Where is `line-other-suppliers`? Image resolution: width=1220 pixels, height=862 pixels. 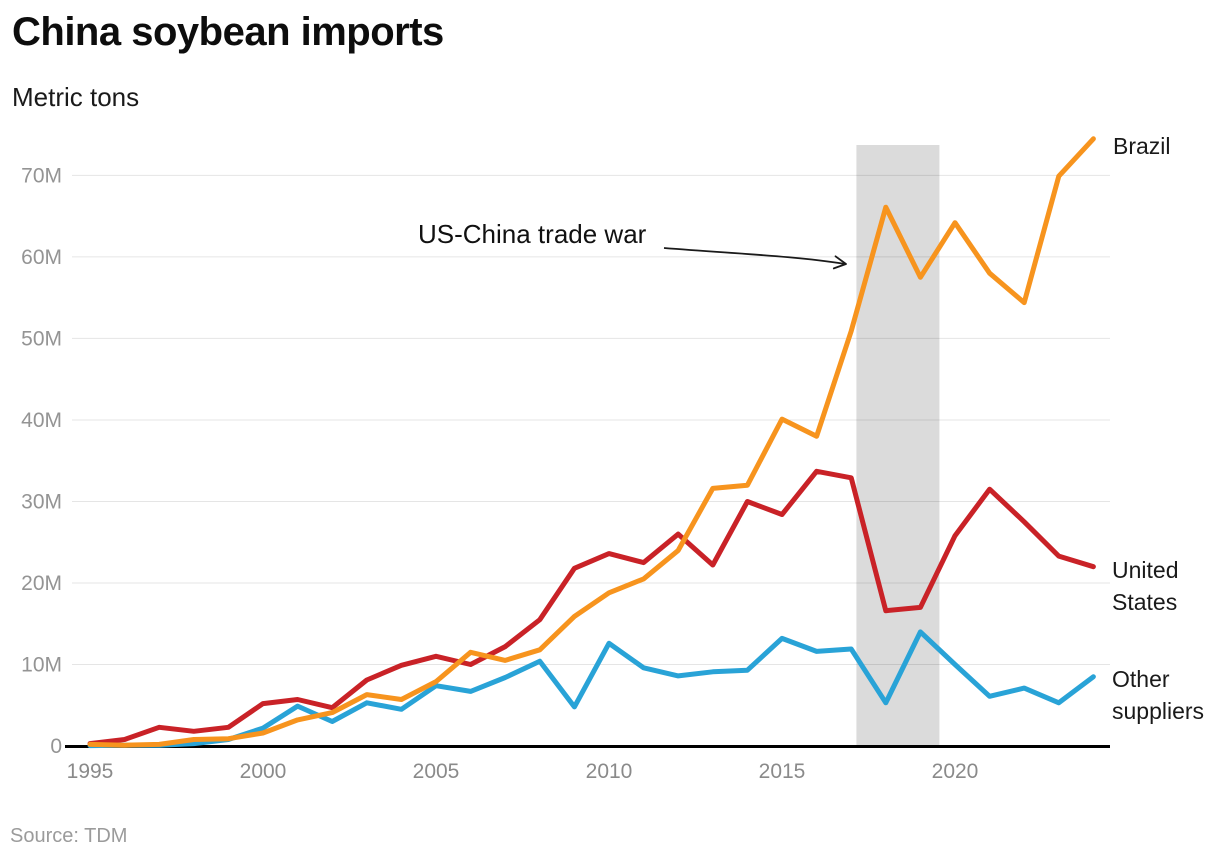 line-other-suppliers is located at coordinates (591, 689).